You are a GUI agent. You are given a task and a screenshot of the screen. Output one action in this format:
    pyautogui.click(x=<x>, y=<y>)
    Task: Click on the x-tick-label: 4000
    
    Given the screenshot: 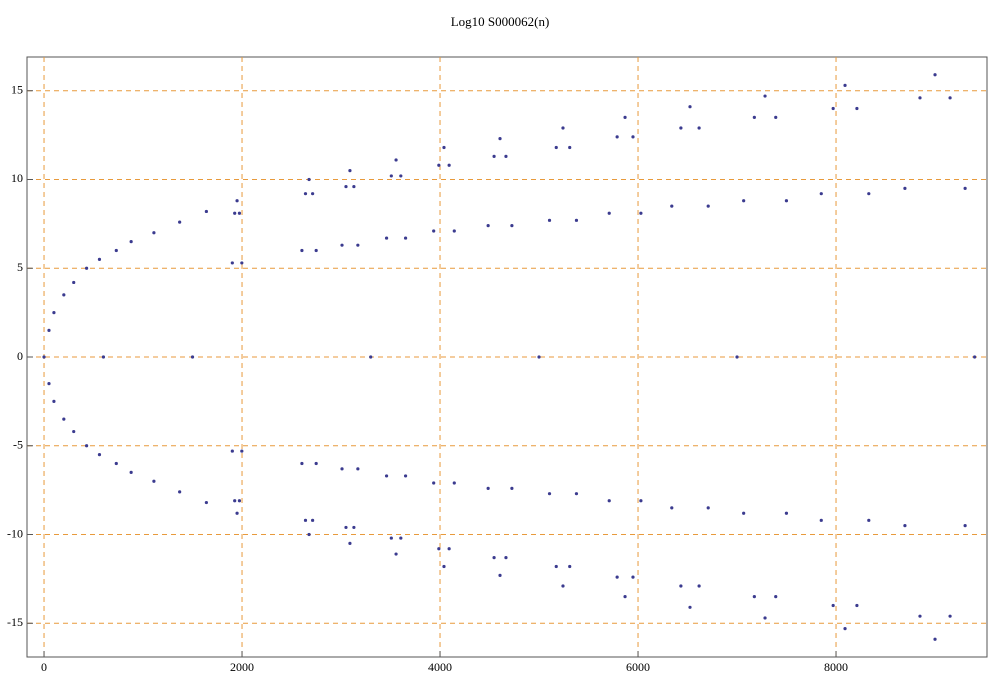 What is the action you would take?
    pyautogui.click(x=440, y=667)
    